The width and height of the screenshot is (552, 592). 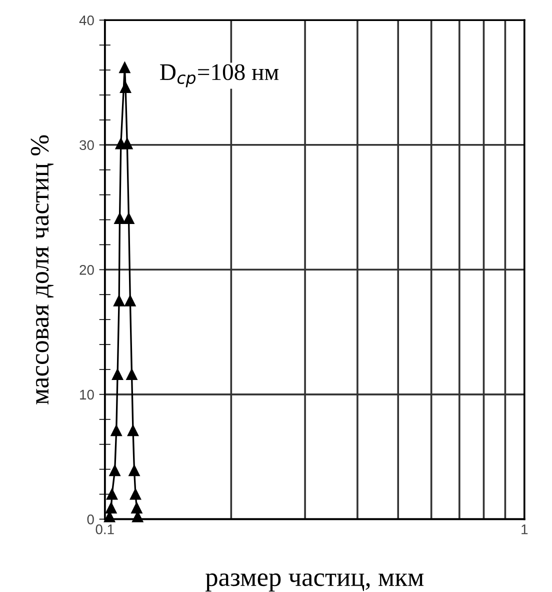 I want to click on y-tick-label: 30, so click(x=87, y=145).